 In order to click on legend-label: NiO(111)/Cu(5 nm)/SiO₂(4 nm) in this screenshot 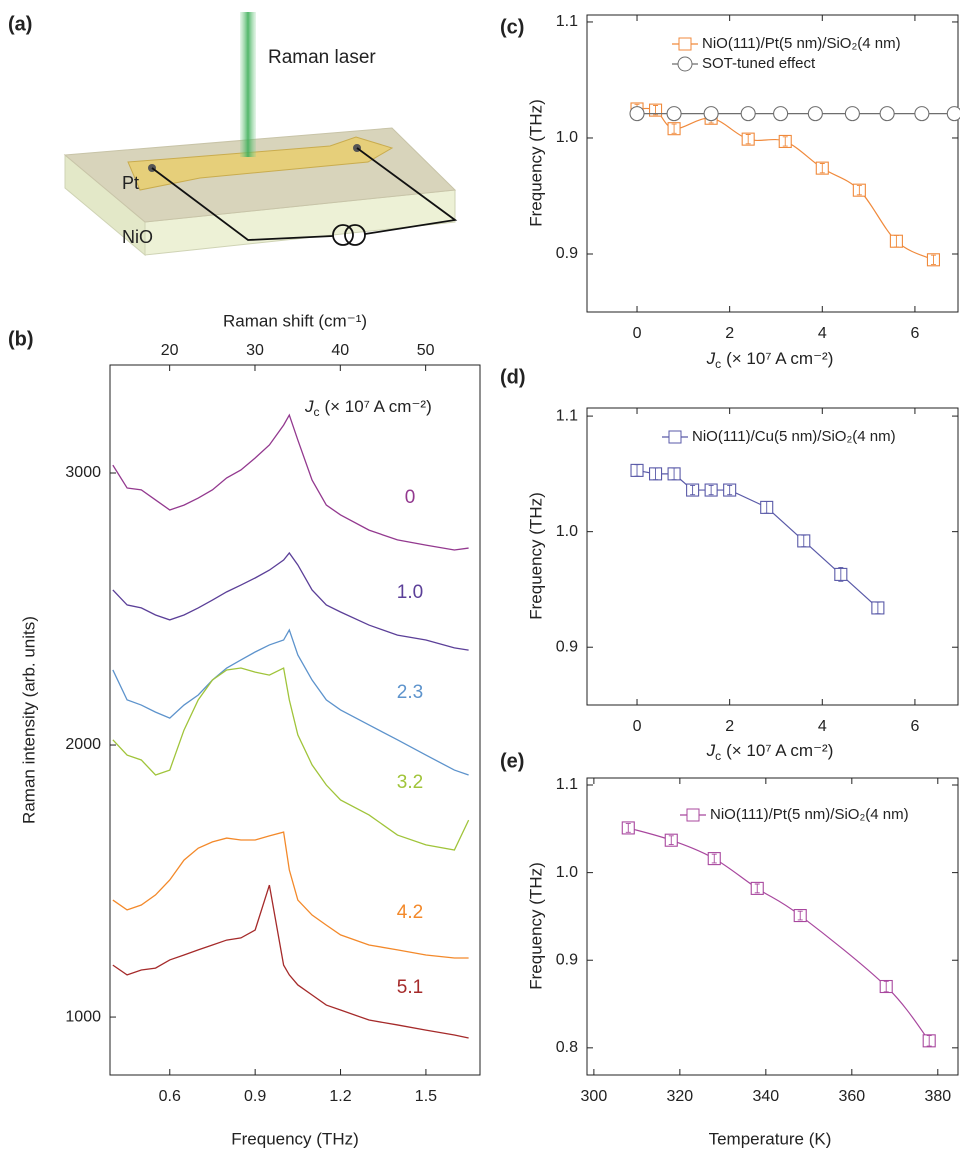, I will do `click(794, 436)`.